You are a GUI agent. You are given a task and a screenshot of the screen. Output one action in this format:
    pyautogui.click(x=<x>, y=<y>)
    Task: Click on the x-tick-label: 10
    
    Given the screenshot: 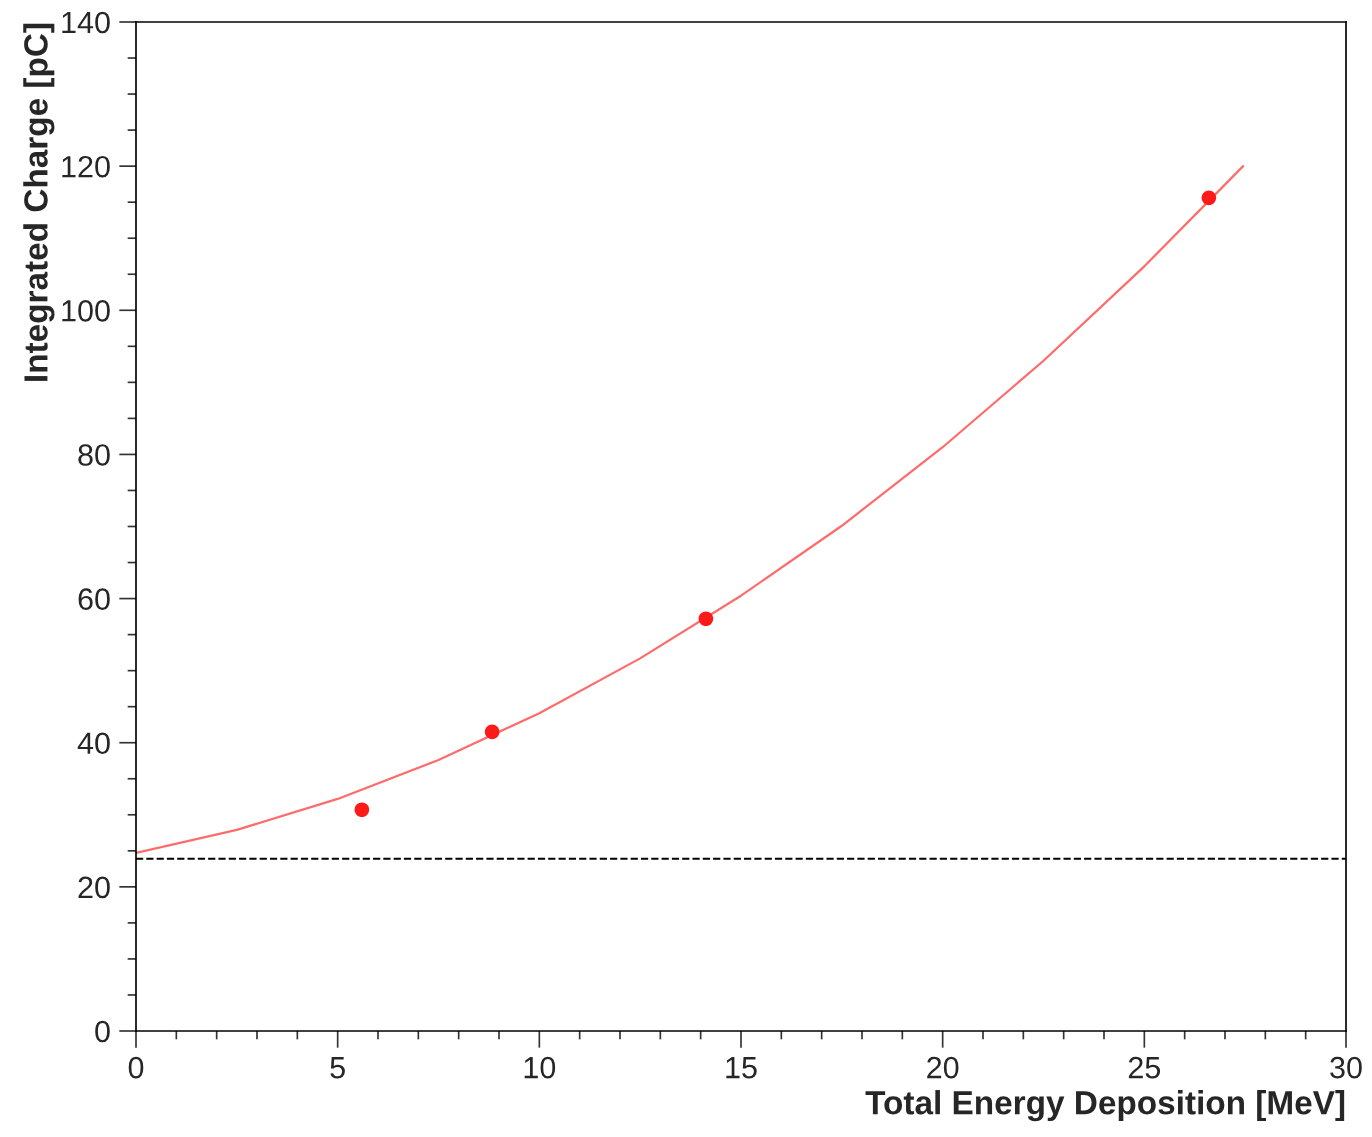 What is the action you would take?
    pyautogui.click(x=540, y=1067)
    